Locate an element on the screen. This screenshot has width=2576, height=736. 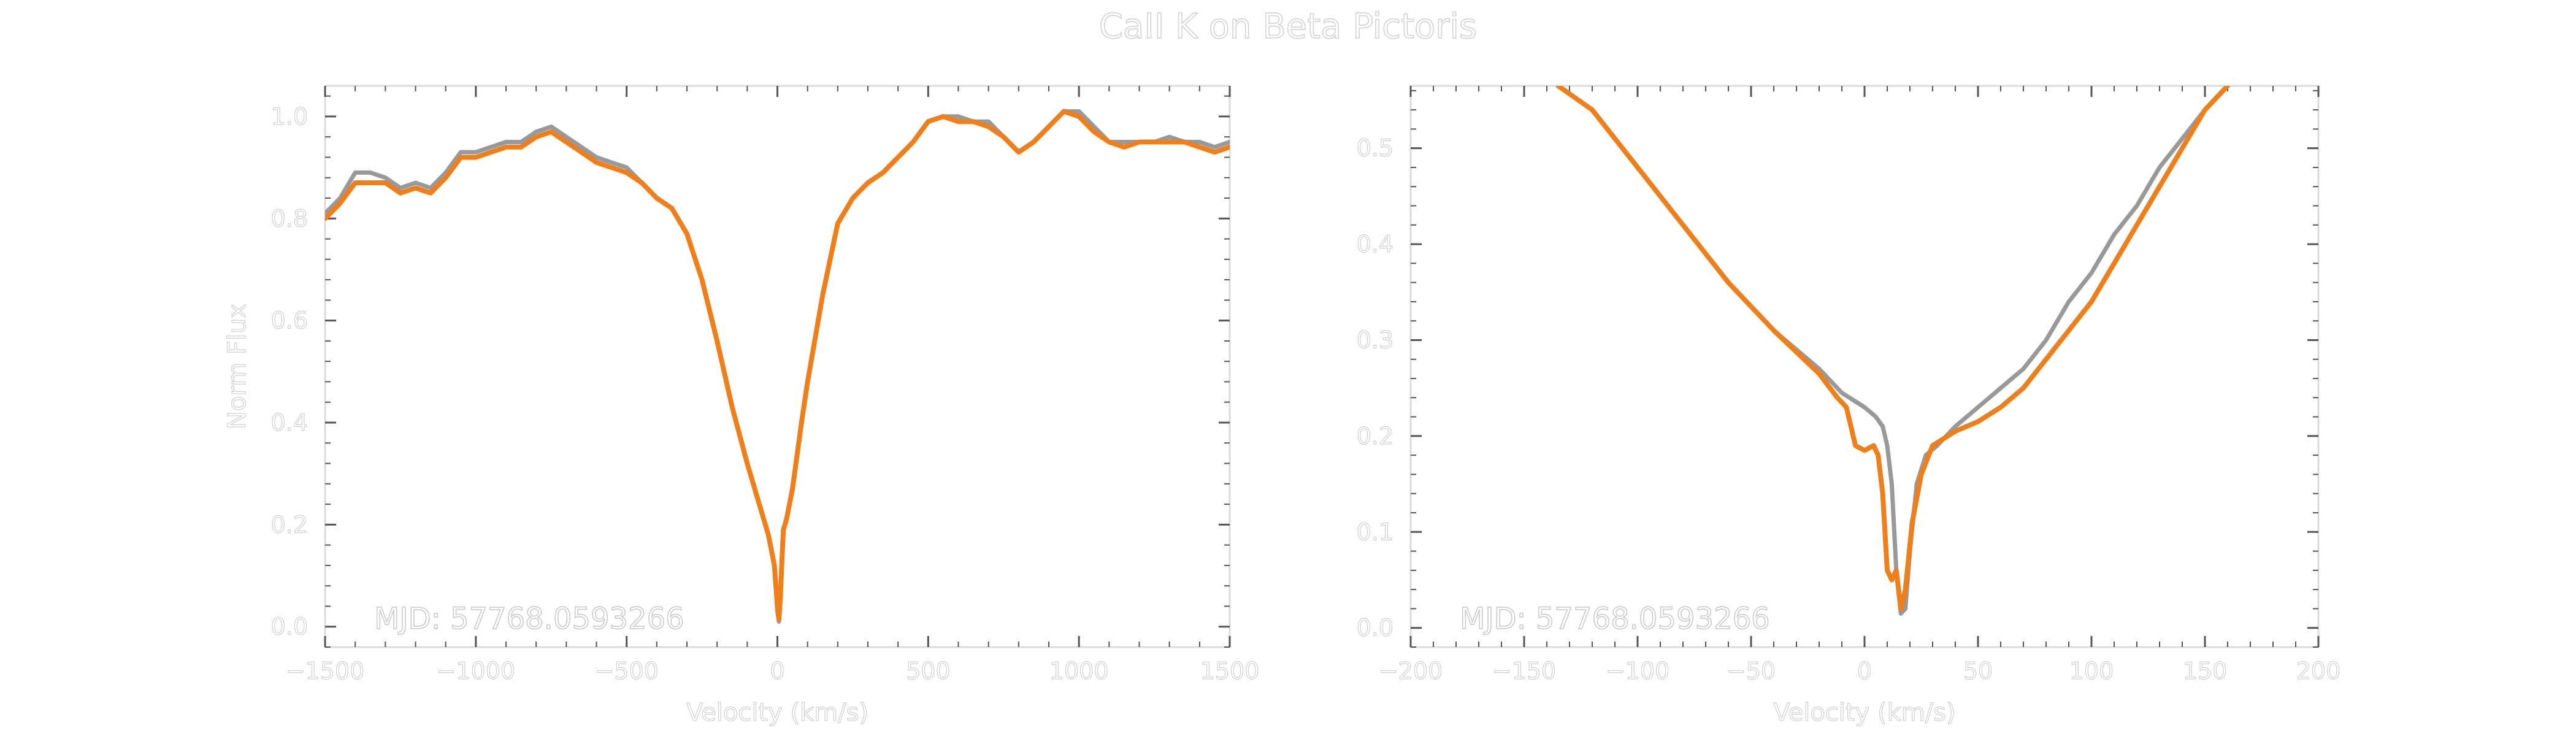
y-tick-label: 0.3 is located at coordinates (1375, 339).